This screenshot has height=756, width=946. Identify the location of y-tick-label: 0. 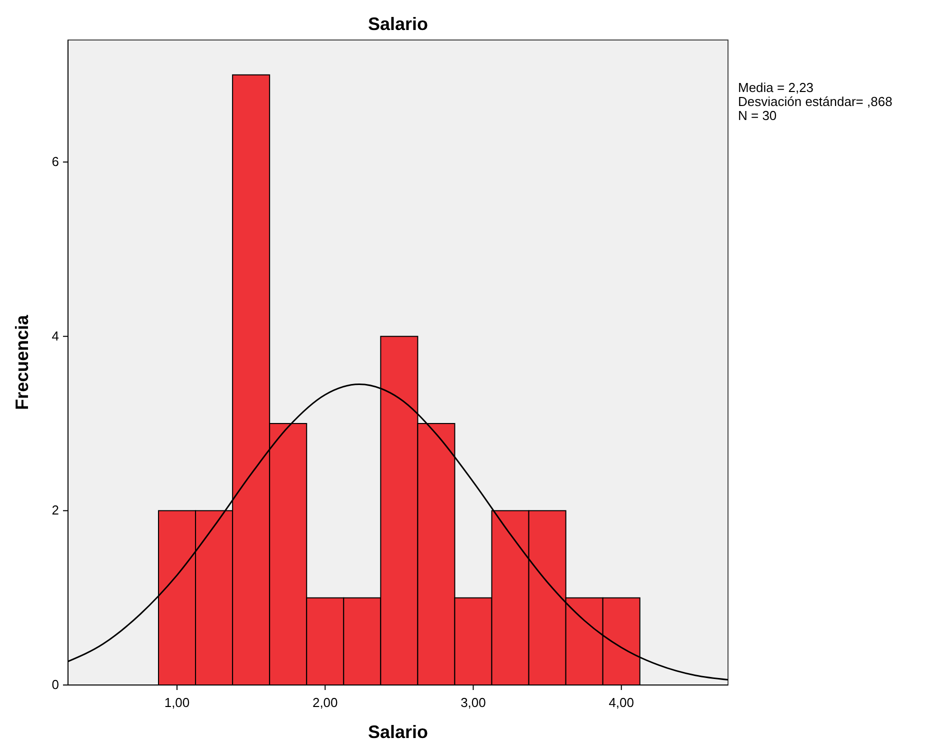
(55, 684).